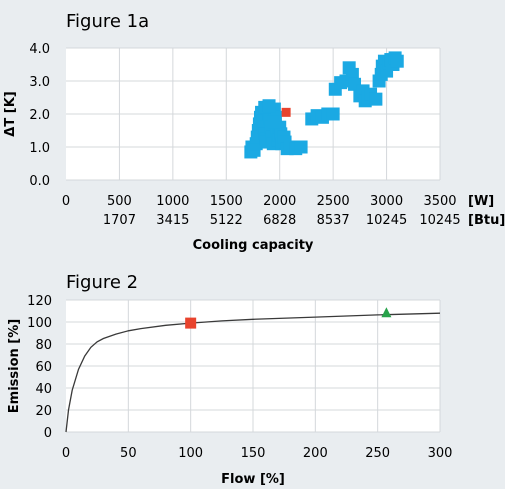  I want to click on figure-2-x-tick-label: 150, so click(253, 453).